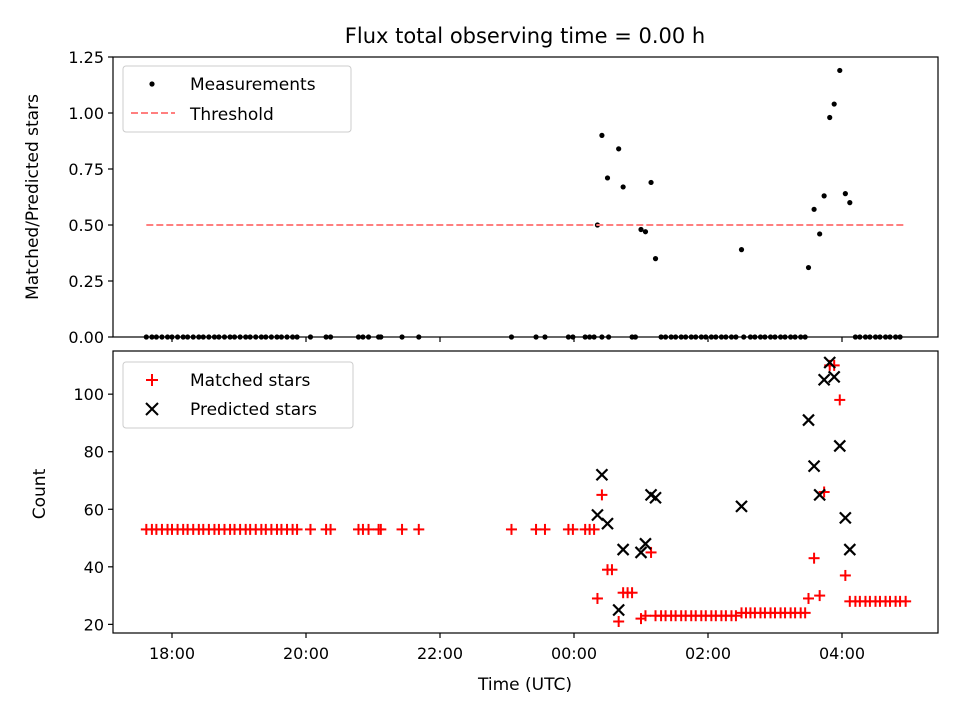  Describe the element at coordinates (86, 57) in the screenshot. I see `y-tick-label: 1.25` at that location.